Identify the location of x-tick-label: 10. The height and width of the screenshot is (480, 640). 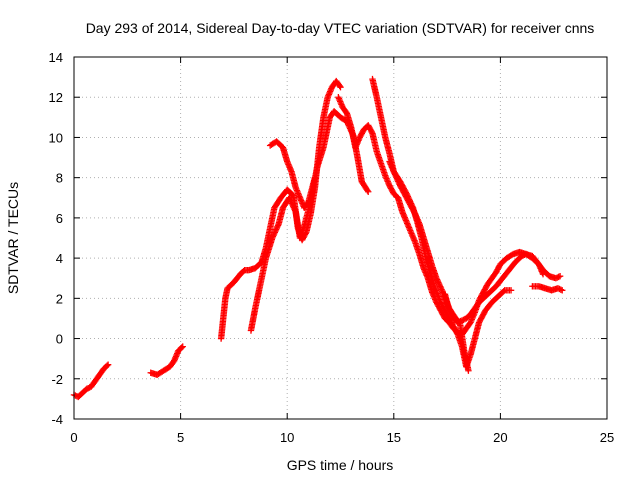
(287, 437).